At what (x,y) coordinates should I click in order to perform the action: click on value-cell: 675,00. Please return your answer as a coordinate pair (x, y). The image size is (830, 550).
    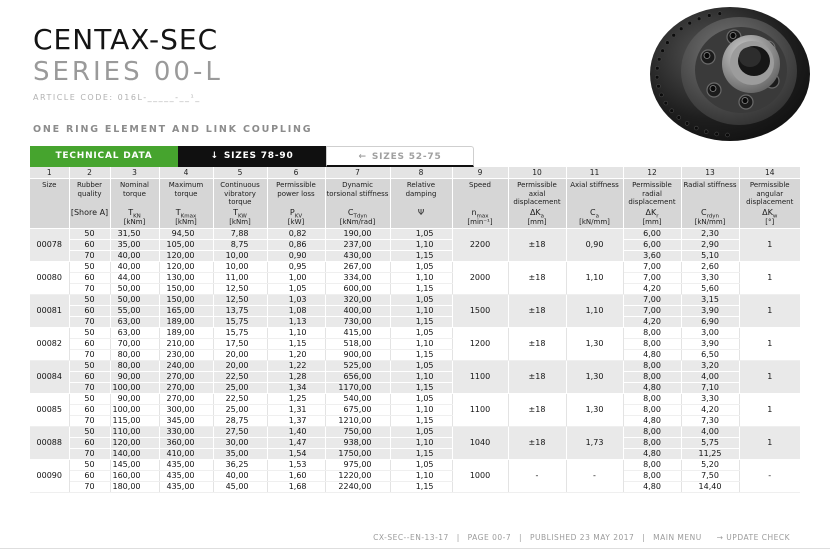
    Looking at the image, I should click on (358, 410).